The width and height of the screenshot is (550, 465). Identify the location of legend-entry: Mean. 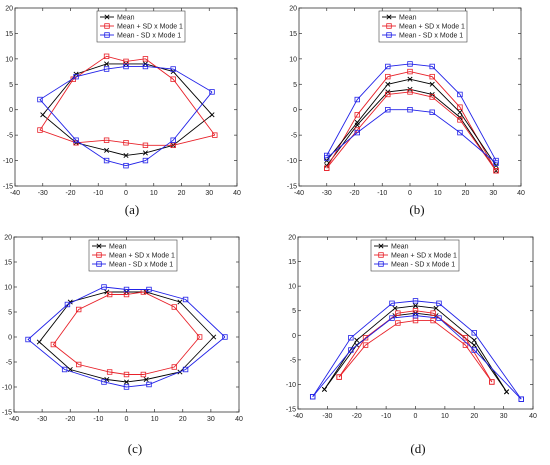
(408, 18).